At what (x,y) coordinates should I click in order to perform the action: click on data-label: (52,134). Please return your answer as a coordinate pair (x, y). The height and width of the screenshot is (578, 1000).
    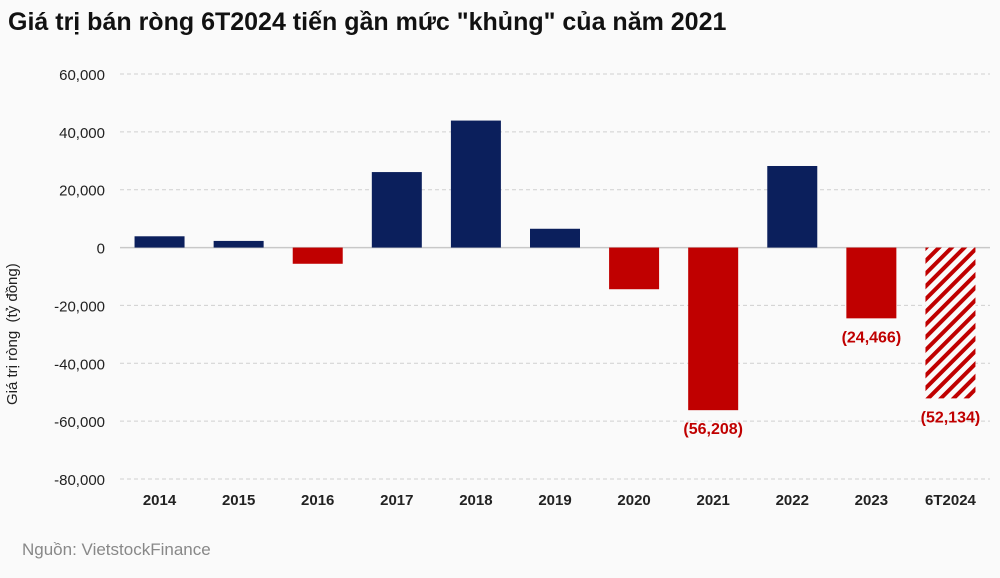
    Looking at the image, I should click on (951, 417).